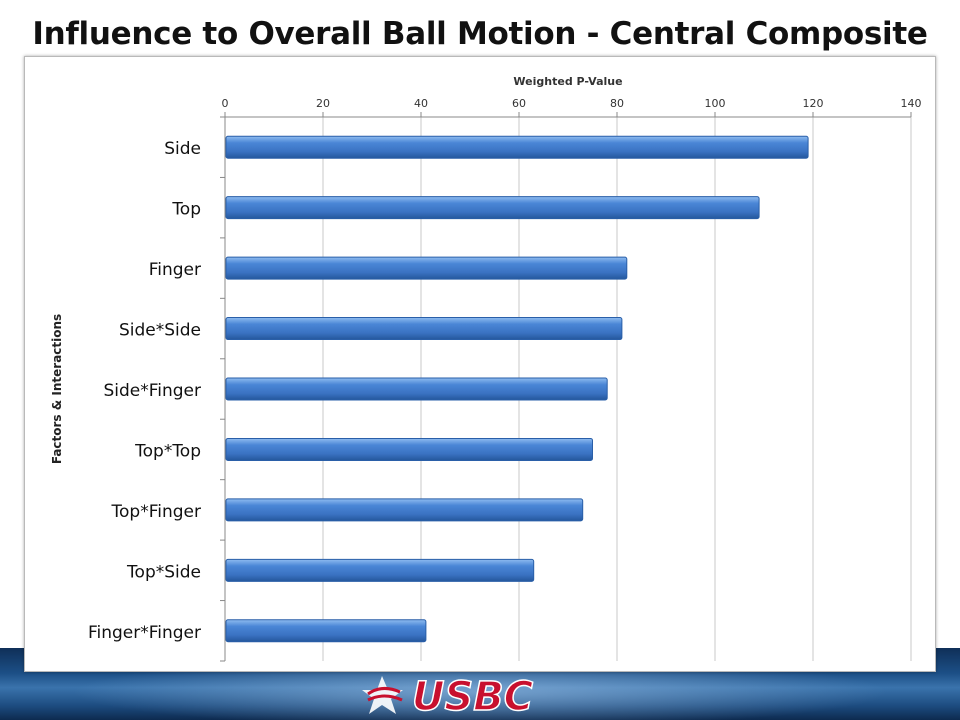  Describe the element at coordinates (813, 103) in the screenshot. I see `x-tick-label: 120` at that location.